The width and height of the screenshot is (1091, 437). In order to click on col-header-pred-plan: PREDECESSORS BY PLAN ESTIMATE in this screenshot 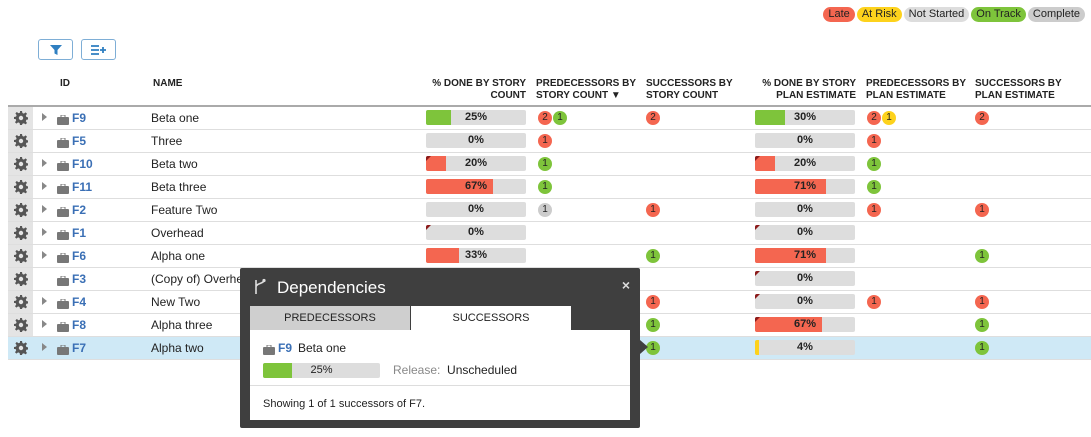, I will do `click(916, 89)`.